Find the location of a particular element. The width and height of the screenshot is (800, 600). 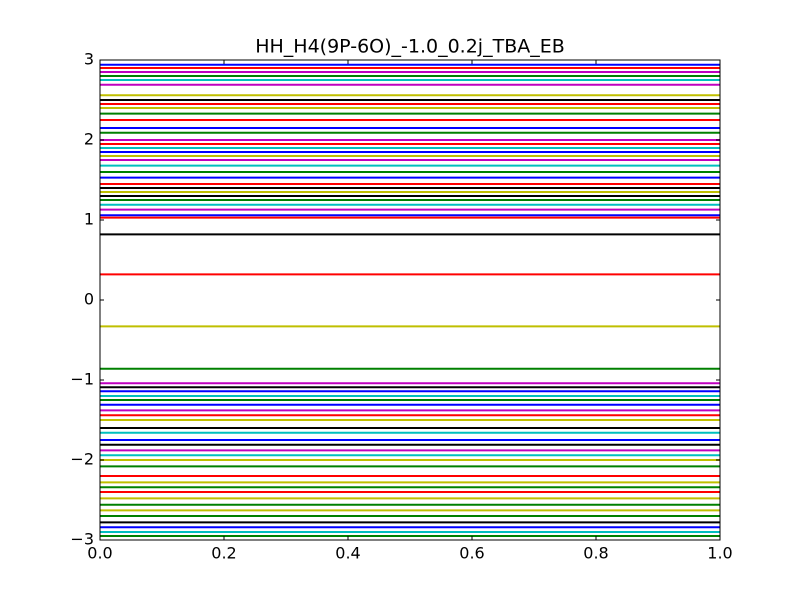

x-tick-label: 0.4 is located at coordinates (347, 553).